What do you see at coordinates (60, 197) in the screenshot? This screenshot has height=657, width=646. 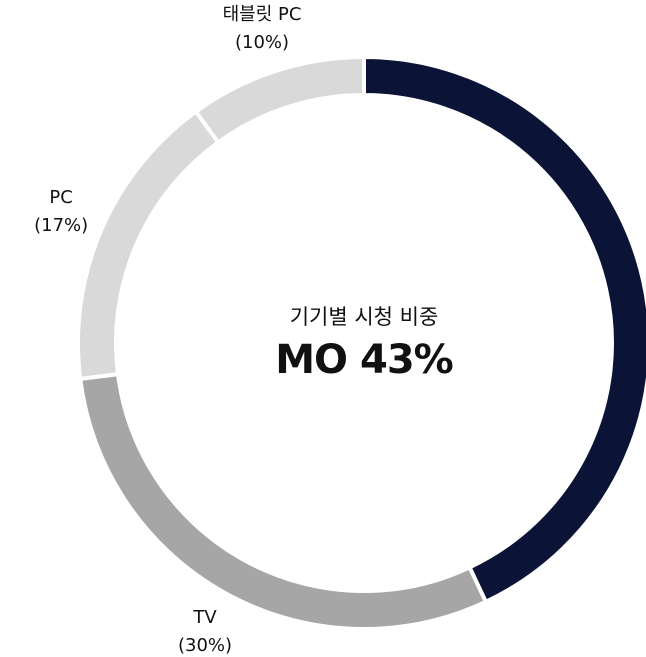 I see `segment-label: PC` at bounding box center [60, 197].